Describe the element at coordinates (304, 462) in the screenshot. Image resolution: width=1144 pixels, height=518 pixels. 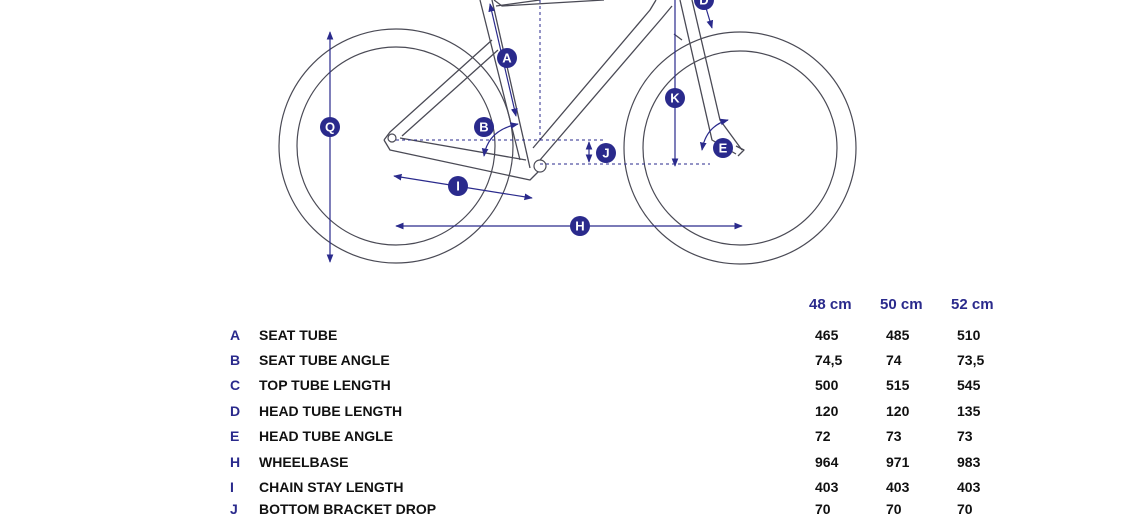
I see `row-name: WHEELBASE` at that location.